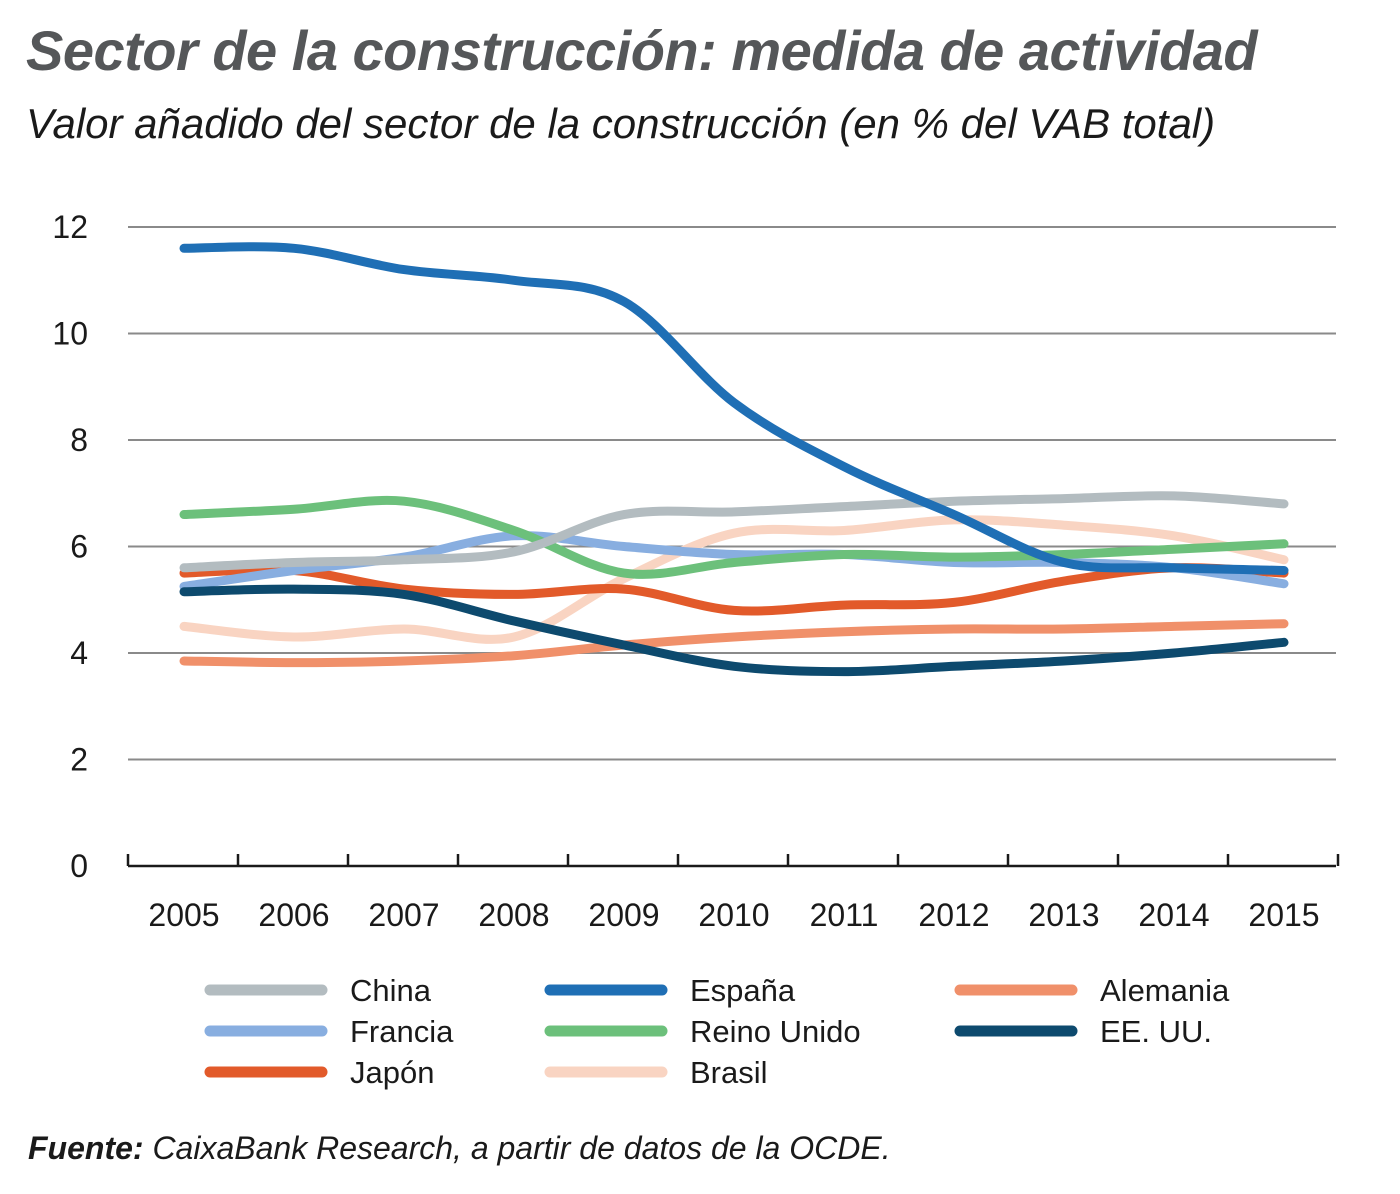  Describe the element at coordinates (729, 1072) in the screenshot. I see `legend-label: Brasil` at that location.